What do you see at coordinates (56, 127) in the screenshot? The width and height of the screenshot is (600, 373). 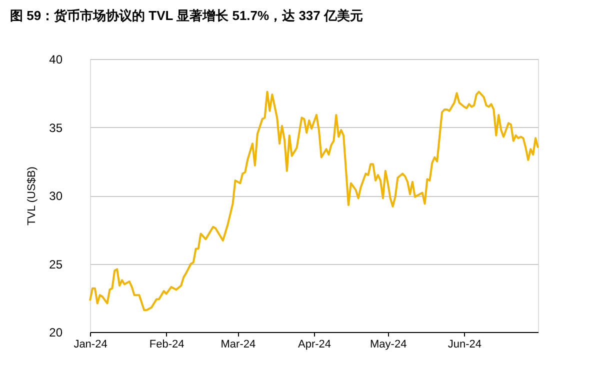 I see `y-tick-label: 35` at bounding box center [56, 127].